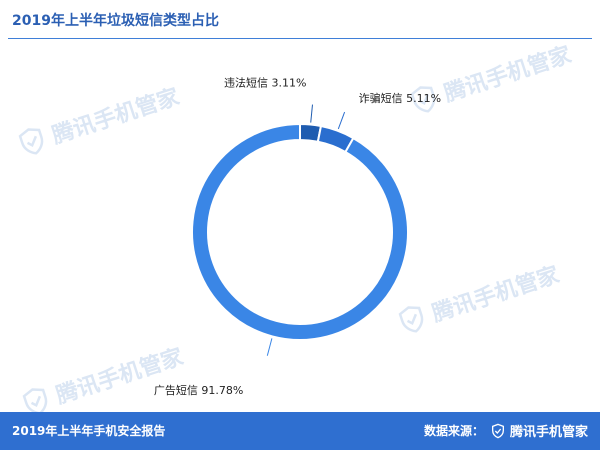  Describe the element at coordinates (453, 431) in the screenshot. I see `source-label: 数据来源：` at that location.